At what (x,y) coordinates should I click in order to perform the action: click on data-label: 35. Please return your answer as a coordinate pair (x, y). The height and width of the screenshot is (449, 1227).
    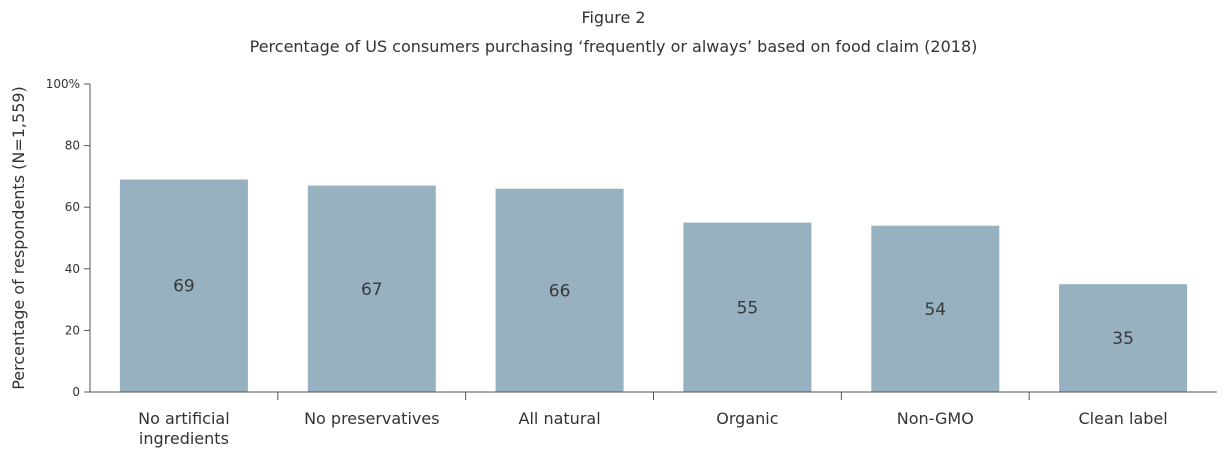
    Looking at the image, I should click on (1123, 339).